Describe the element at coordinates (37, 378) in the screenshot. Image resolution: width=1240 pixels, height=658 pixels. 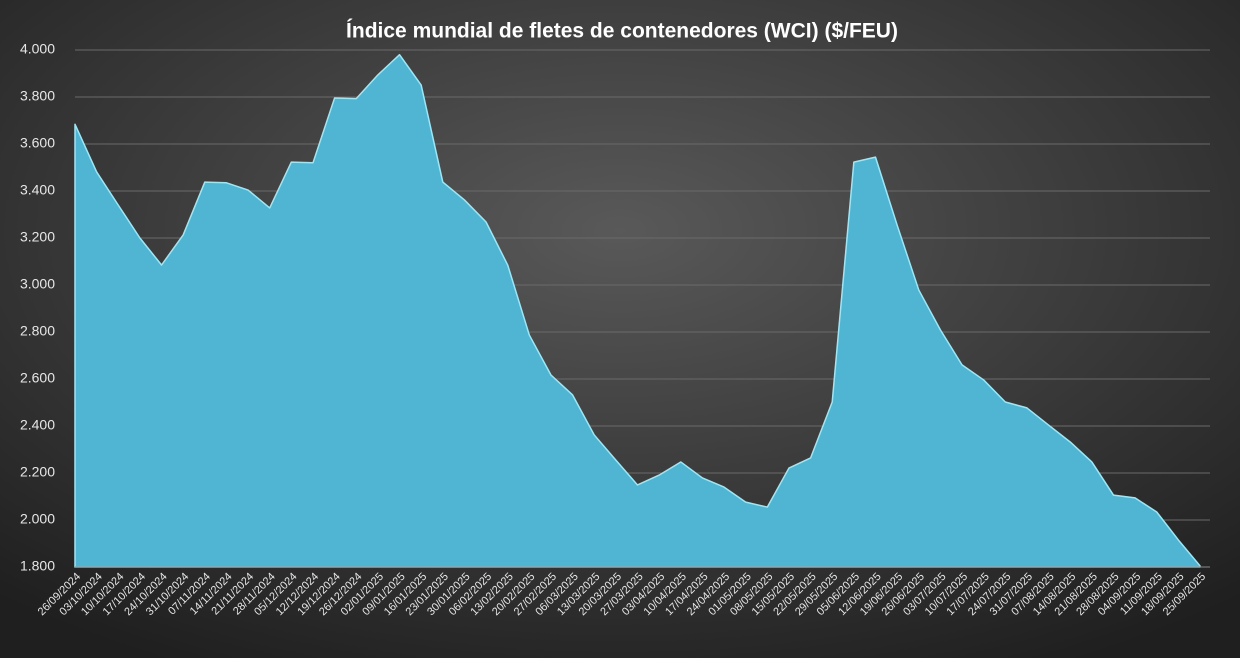
I see `y-tick-label: 2.600` at that location.